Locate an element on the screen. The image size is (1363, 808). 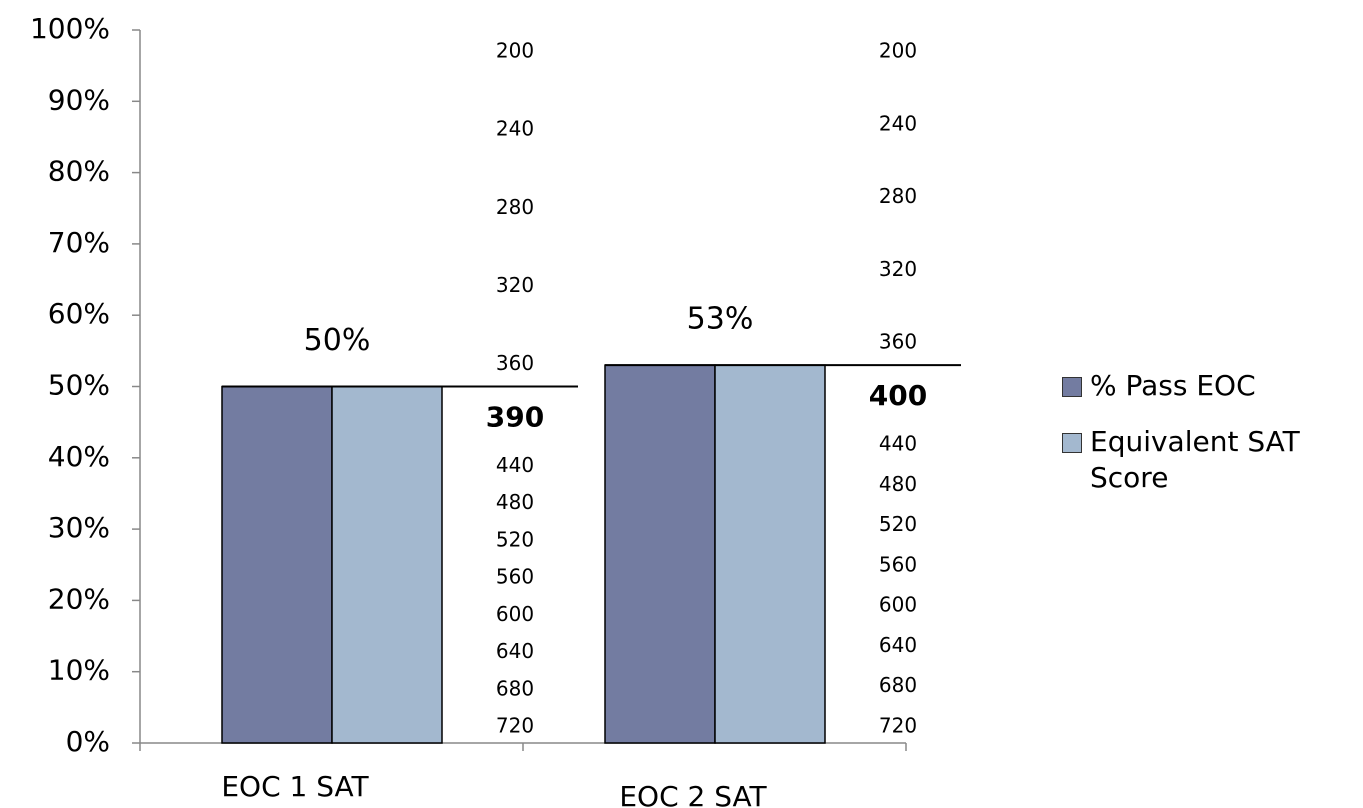
y-tick-label: 20% is located at coordinates (79, 598).